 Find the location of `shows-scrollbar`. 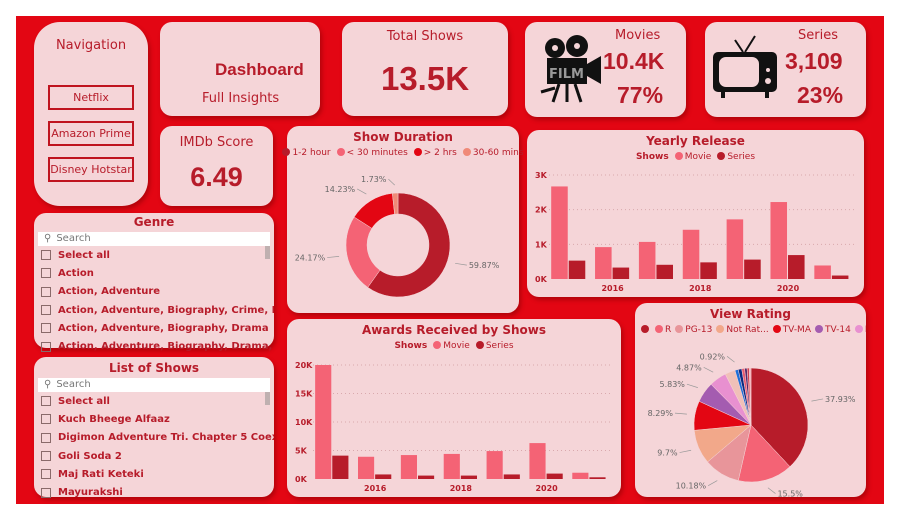

shows-scrollbar is located at coordinates (267, 398).